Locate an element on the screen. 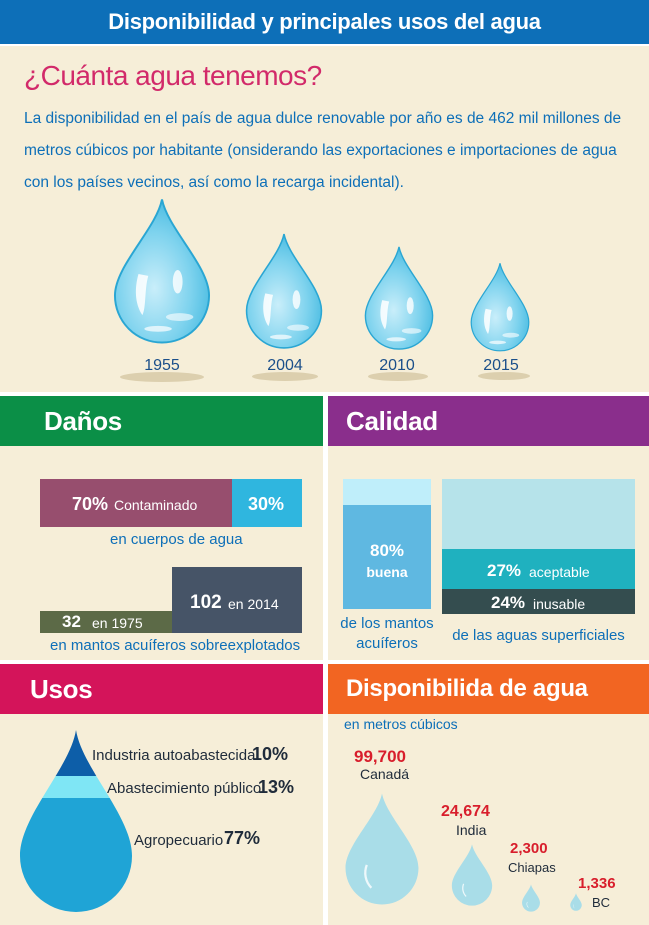  chiapas-drop-icon is located at coordinates (531, 898).